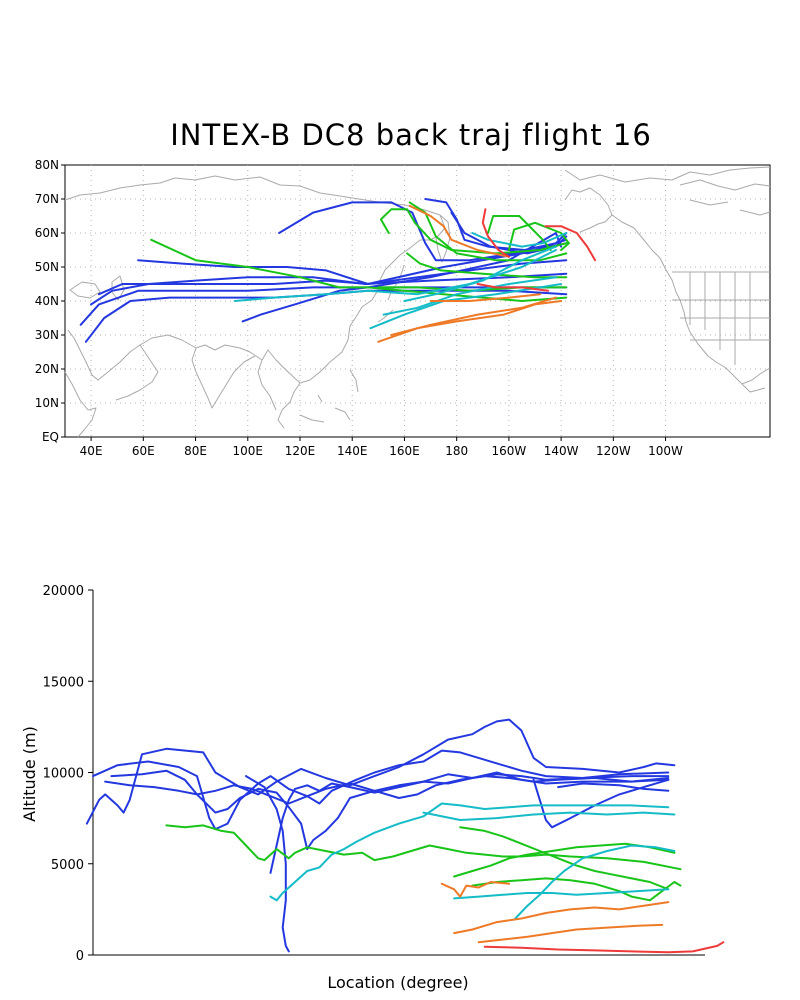  I want to click on coast-arabia, so click(132, 365).